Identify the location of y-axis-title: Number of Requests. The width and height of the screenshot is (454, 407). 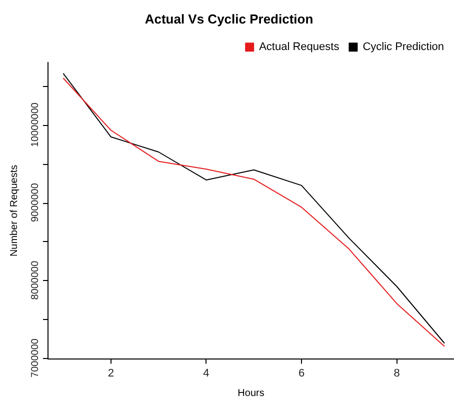
(14, 210).